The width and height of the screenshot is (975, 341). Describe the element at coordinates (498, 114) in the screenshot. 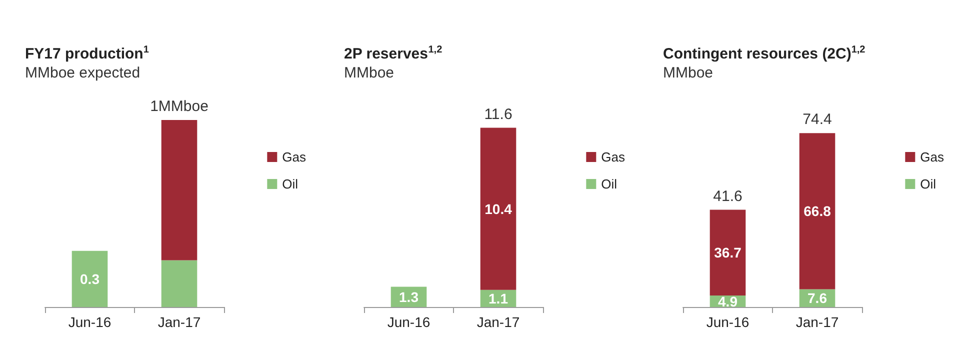

I see `total-label: 11.6` at that location.